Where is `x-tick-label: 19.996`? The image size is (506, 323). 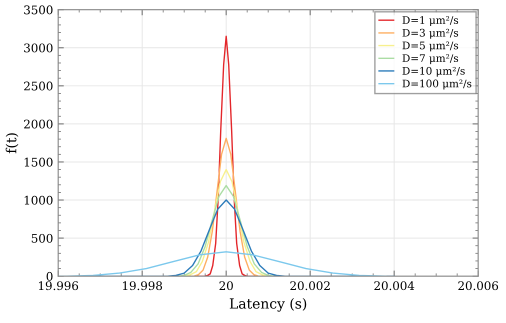 x-tick-label: 19.996 is located at coordinates (58, 285).